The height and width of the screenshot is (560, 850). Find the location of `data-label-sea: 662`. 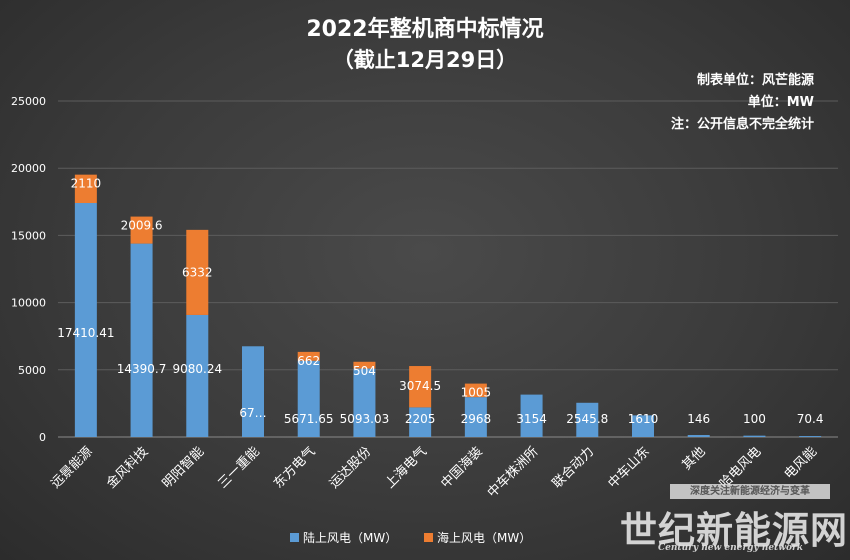

data-label-sea: 662 is located at coordinates (308, 361).